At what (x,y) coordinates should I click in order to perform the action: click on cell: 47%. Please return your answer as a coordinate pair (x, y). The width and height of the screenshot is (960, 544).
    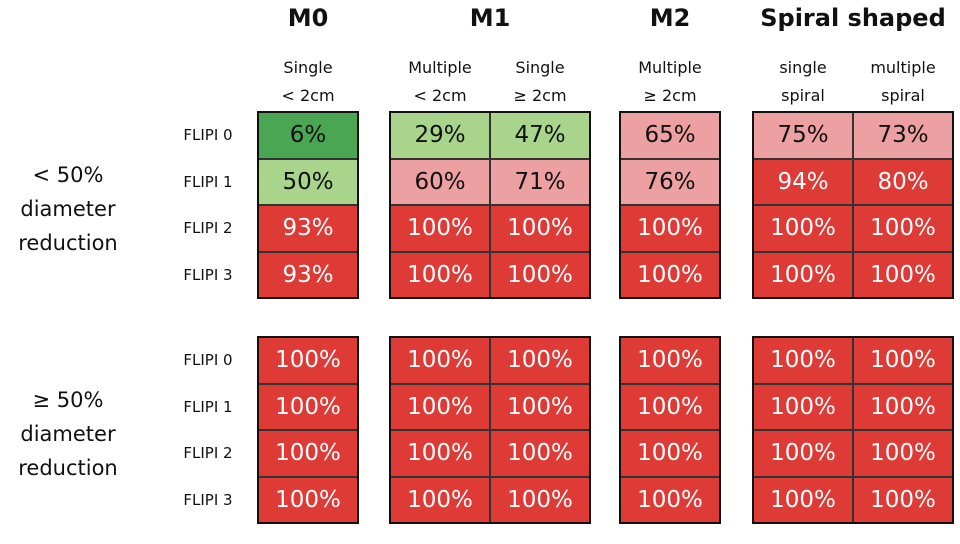
    Looking at the image, I should click on (540, 135).